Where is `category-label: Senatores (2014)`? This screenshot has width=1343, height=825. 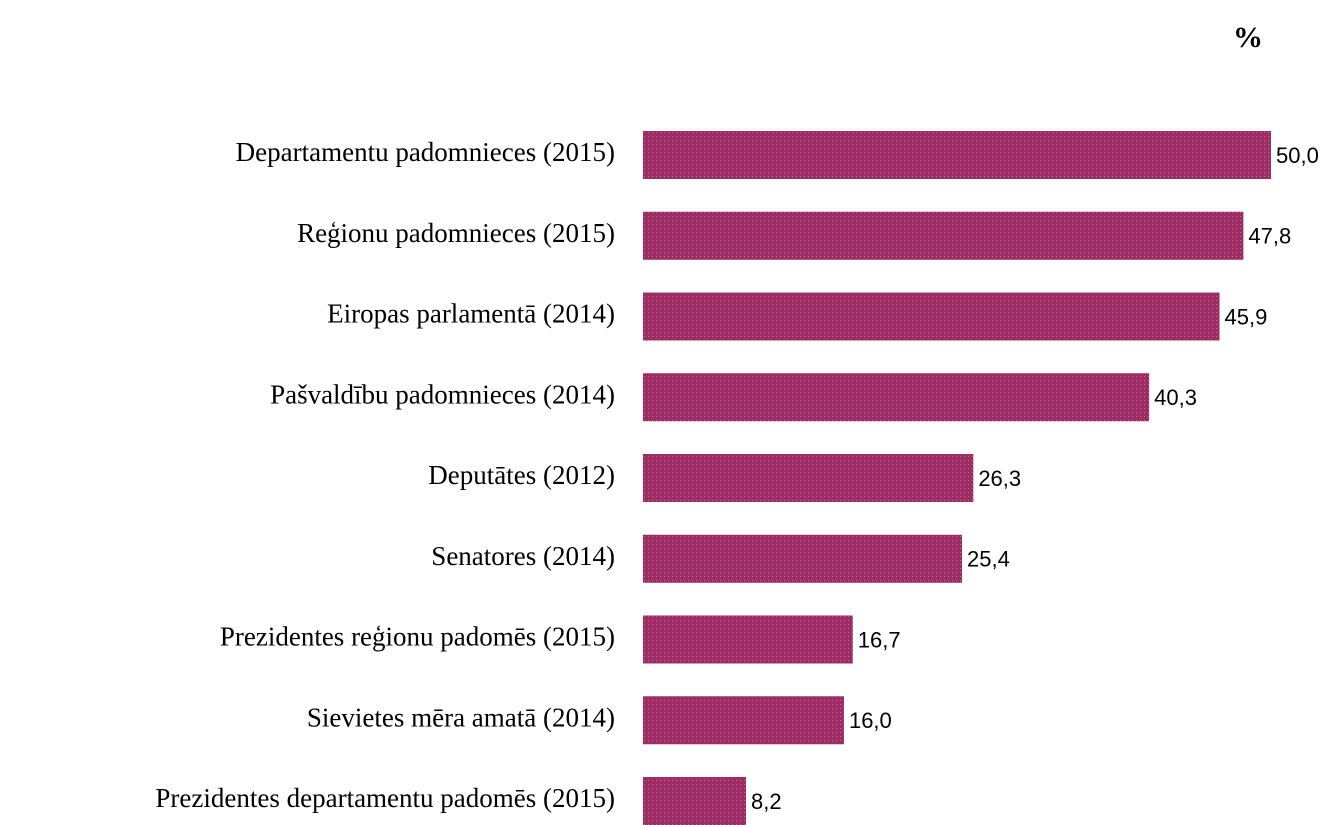 category-label: Senatores (2014) is located at coordinates (523, 556).